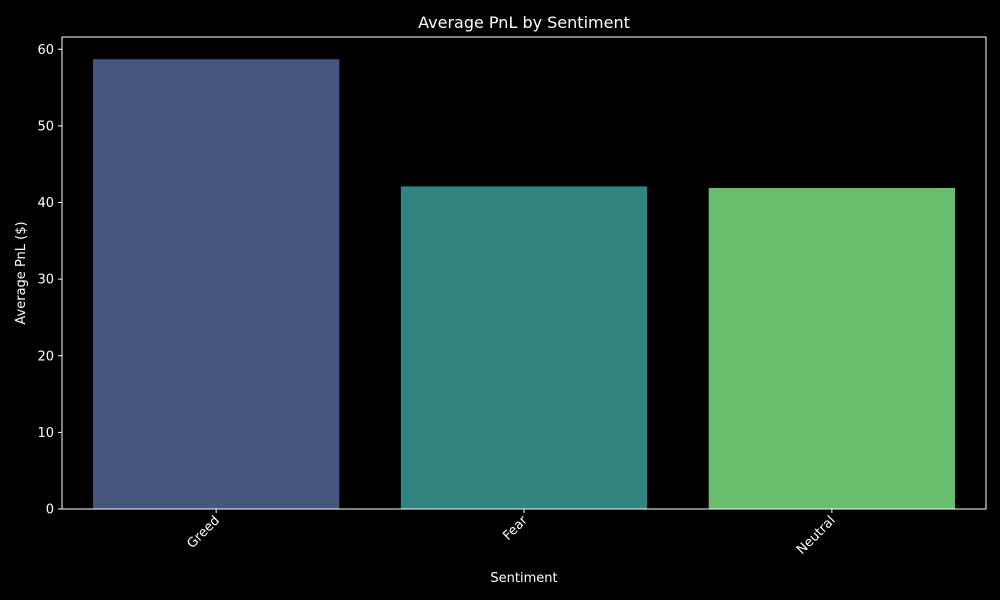  I want to click on bar-fear, so click(524, 347).